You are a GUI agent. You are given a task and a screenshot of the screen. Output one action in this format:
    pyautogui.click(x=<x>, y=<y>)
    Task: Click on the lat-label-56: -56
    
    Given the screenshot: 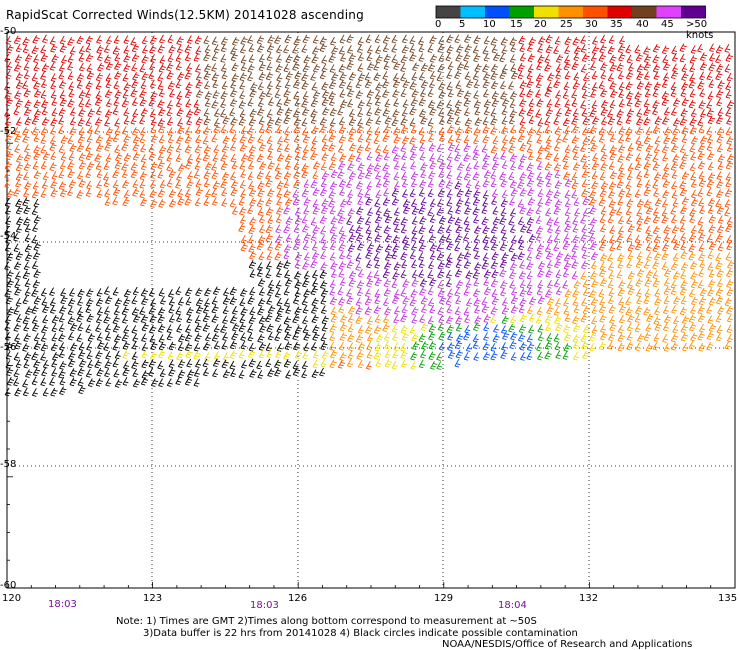 What is the action you would take?
    pyautogui.click(x=8, y=347)
    